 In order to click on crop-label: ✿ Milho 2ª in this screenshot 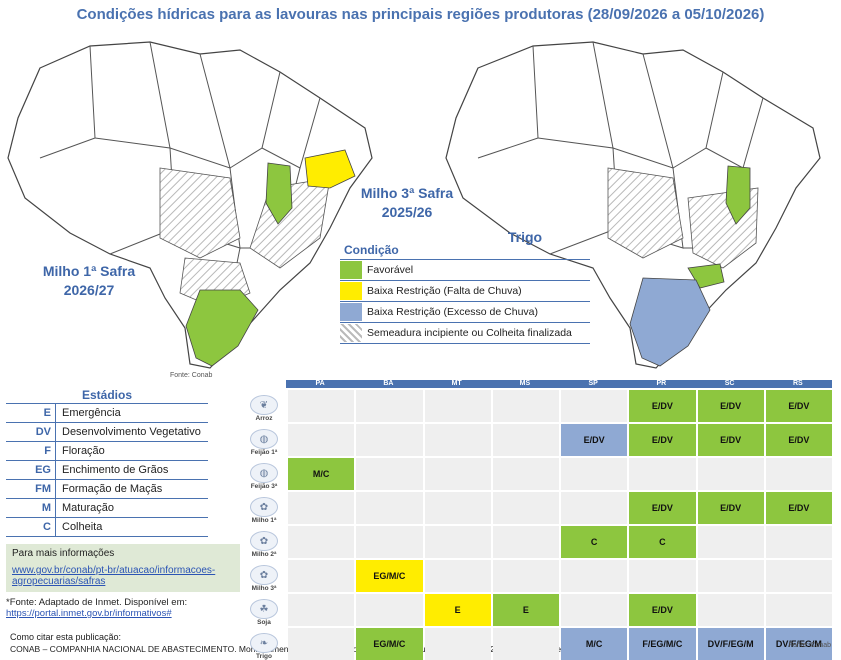, I will do `click(264, 542)`.